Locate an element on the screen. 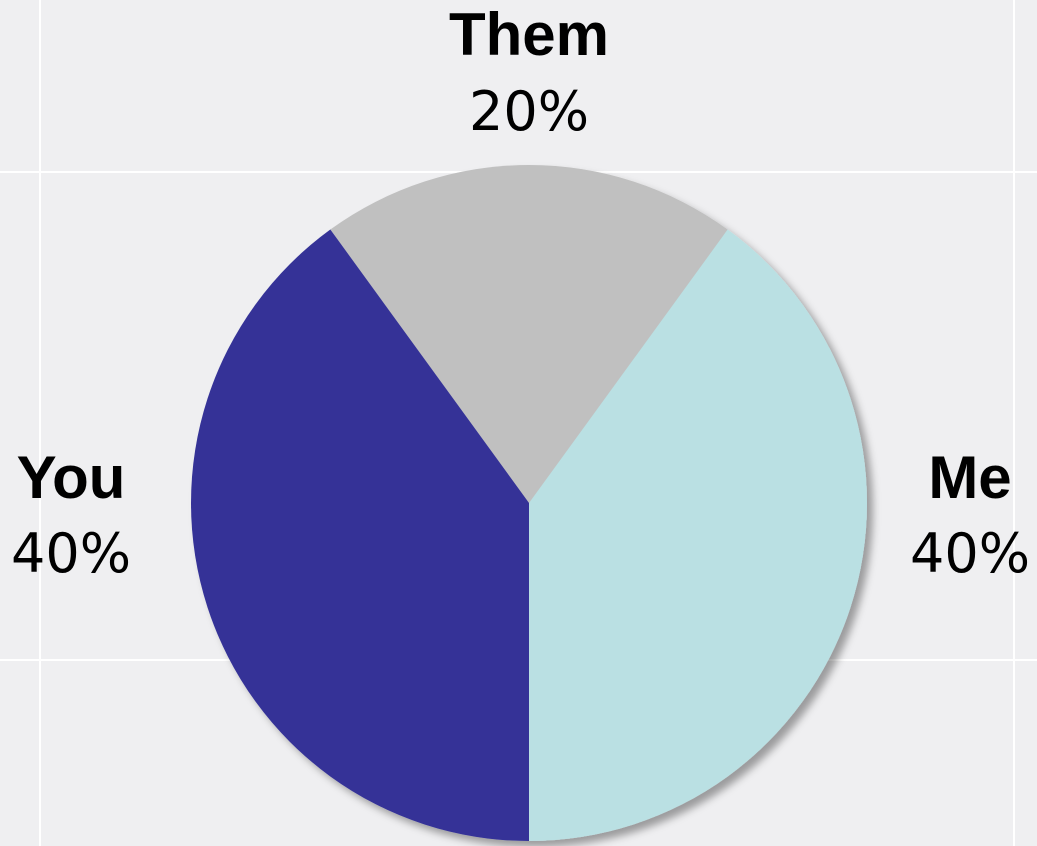 Image resolution: width=1037 pixels, height=846 pixels. slice-label-them: Them is located at coordinates (529, 34).